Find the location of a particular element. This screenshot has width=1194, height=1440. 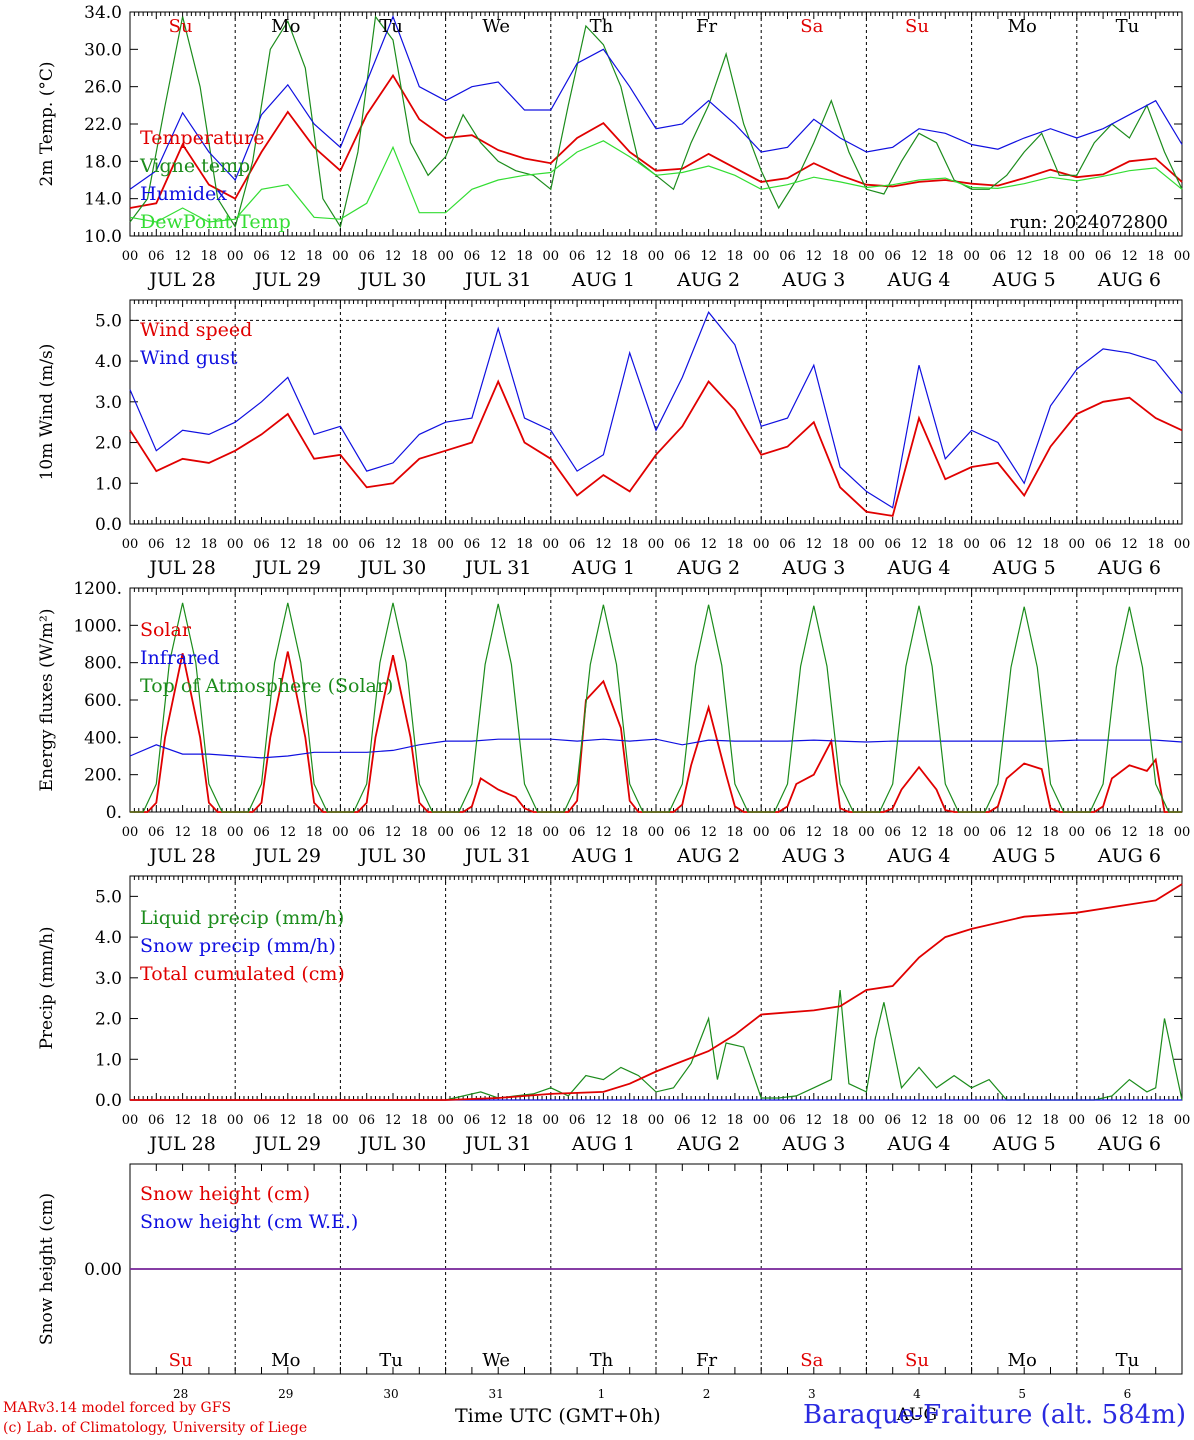

series-line-humidex is located at coordinates (656, 102).